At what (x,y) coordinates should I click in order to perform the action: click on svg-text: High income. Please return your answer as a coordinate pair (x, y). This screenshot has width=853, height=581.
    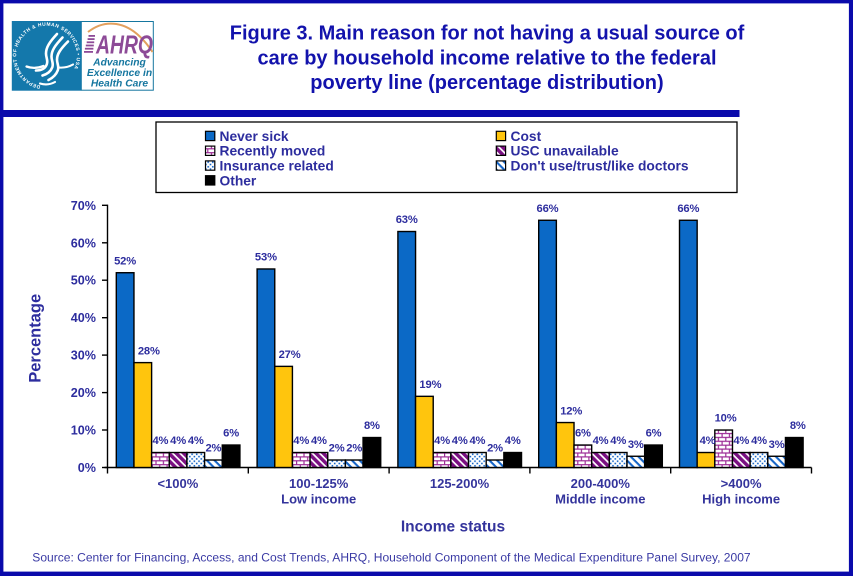
    Looking at the image, I should click on (741, 499).